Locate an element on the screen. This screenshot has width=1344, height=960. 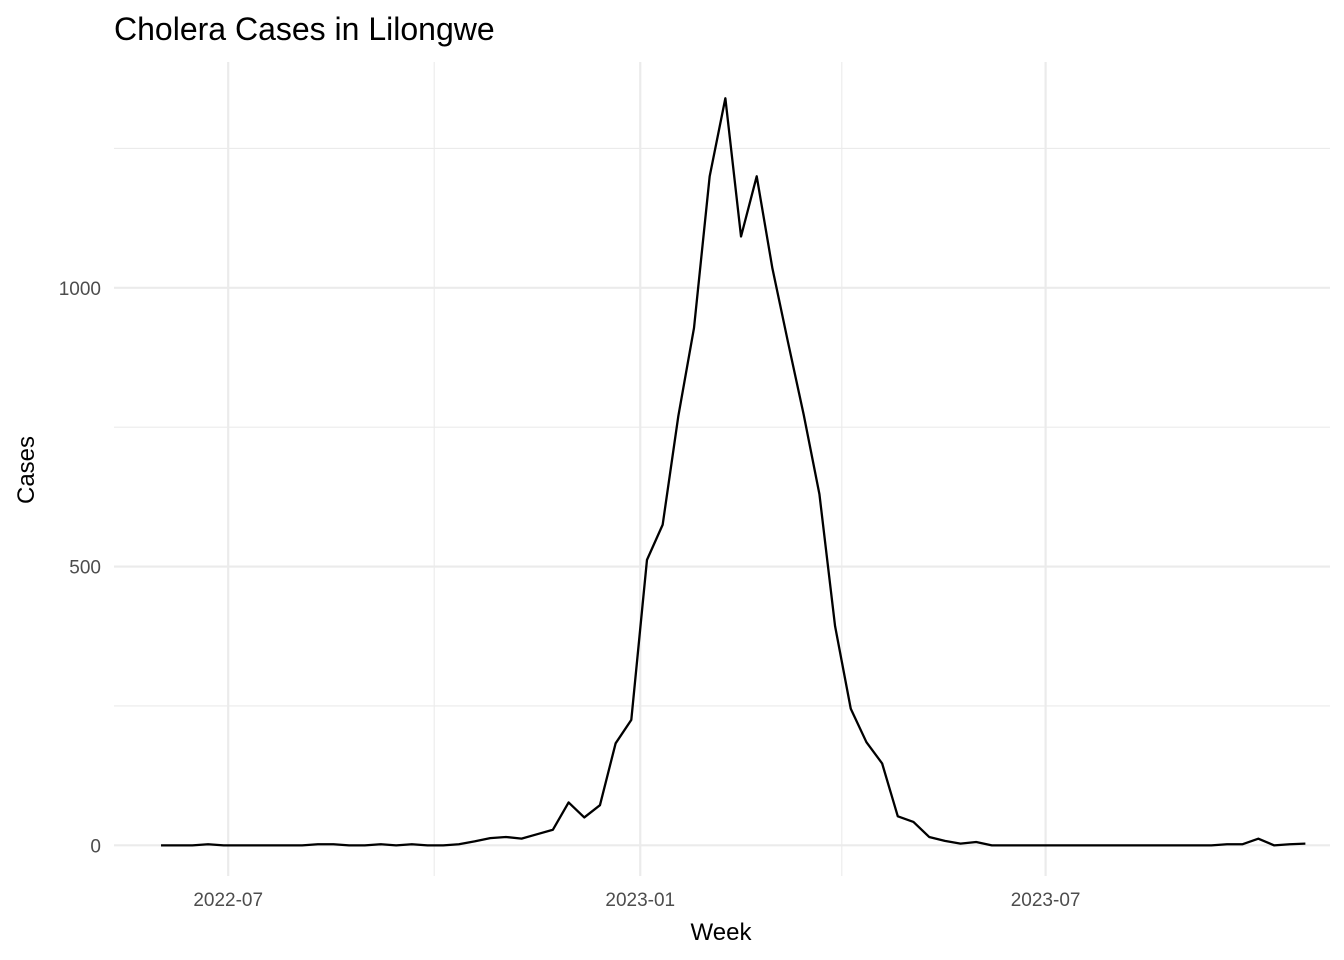
x-tick-label: 2023-01 is located at coordinates (640, 900).